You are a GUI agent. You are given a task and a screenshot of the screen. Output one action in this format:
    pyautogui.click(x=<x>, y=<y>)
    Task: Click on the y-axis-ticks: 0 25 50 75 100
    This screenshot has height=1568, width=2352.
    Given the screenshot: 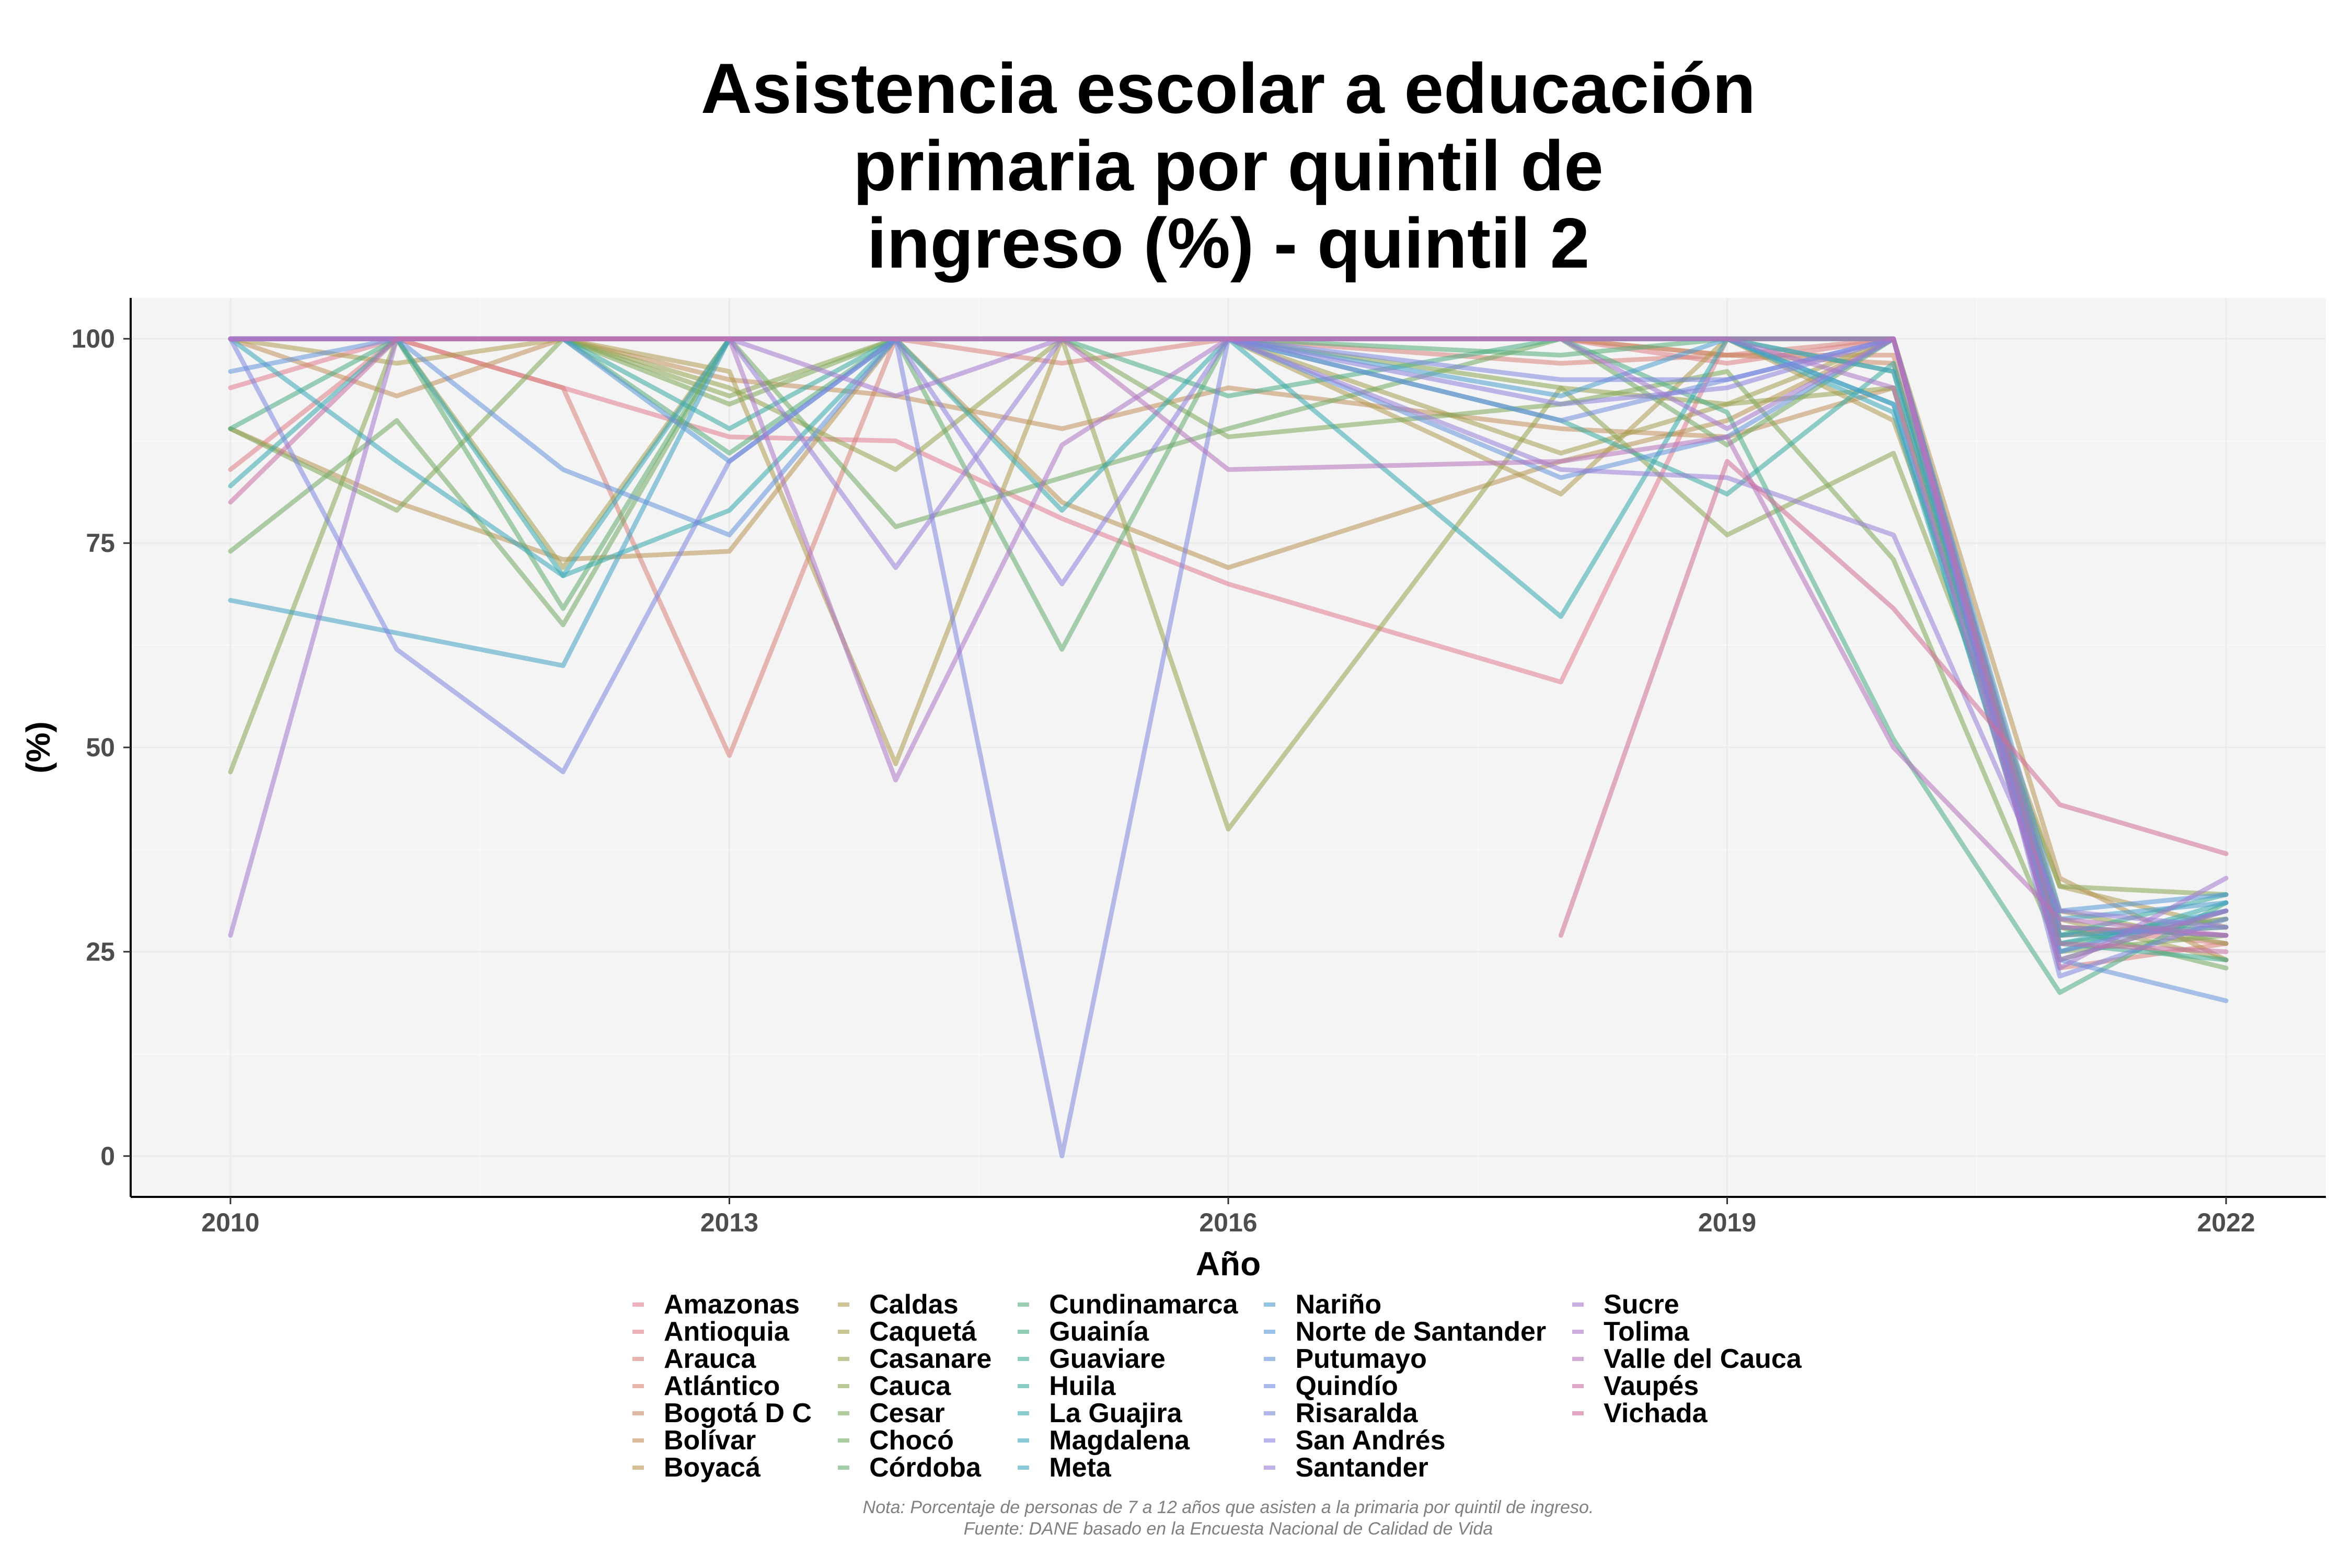 What is the action you would take?
    pyautogui.click(x=101, y=747)
    